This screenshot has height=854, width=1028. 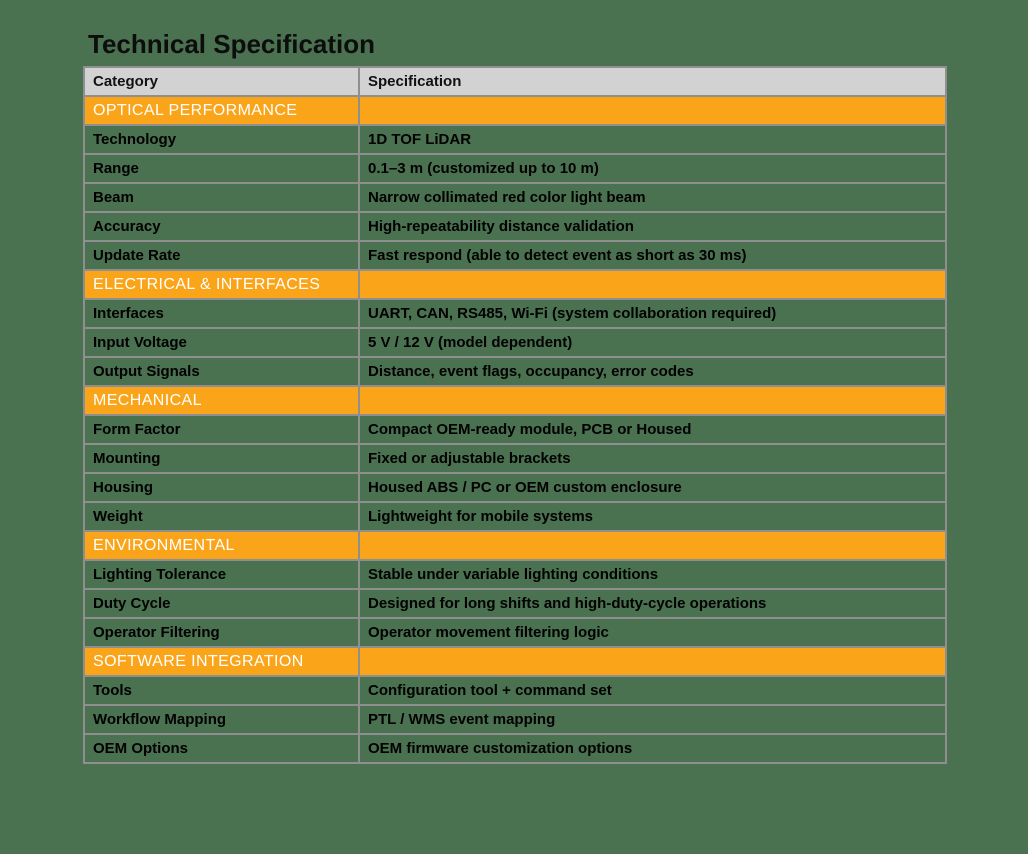 I want to click on category-cell: Weight, so click(x=221, y=516).